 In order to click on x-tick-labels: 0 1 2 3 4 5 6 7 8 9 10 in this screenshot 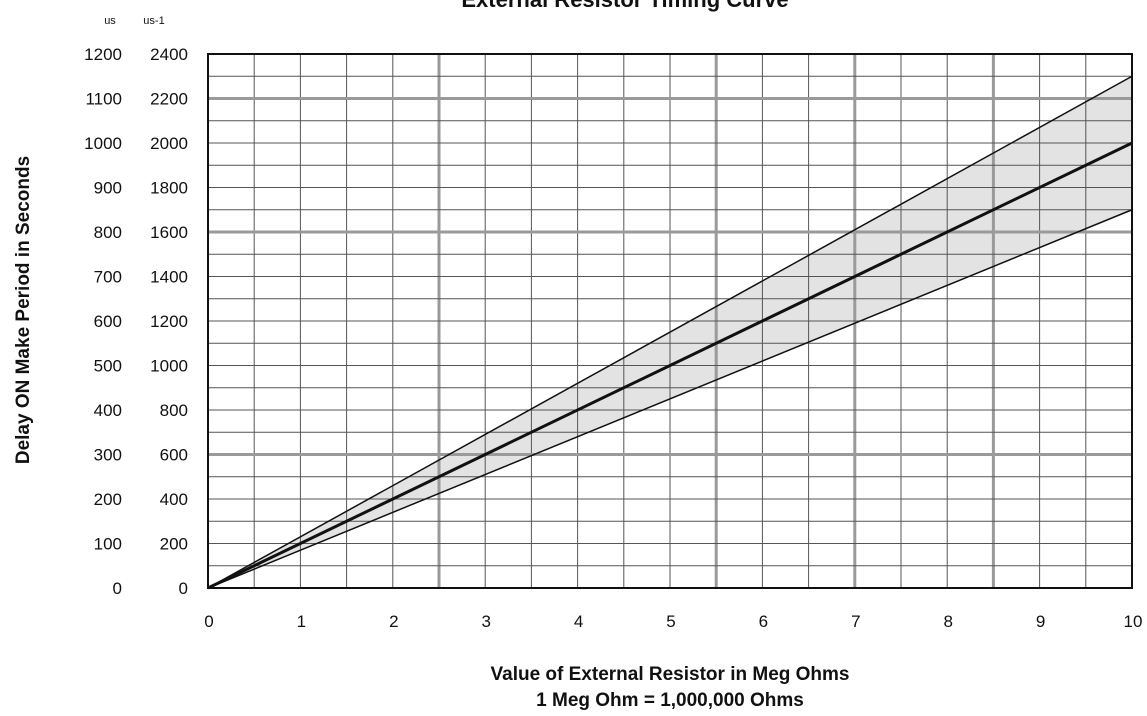, I will do `click(673, 621)`.